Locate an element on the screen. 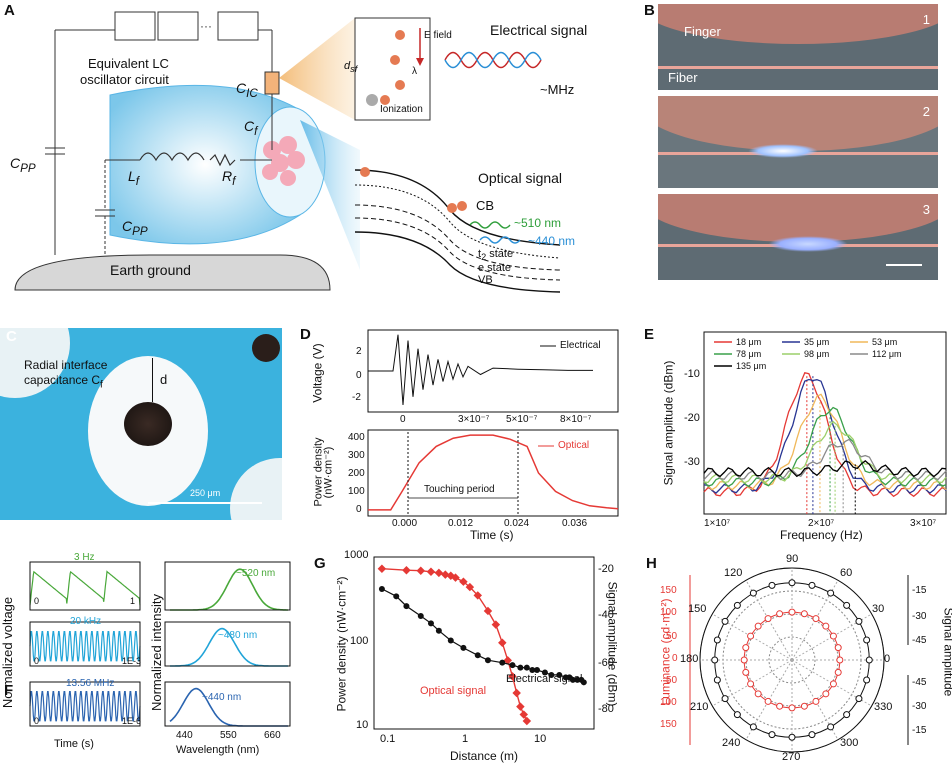 The height and width of the screenshot is (778, 952). e-ytick-0: -10 is located at coordinates (692, 374).